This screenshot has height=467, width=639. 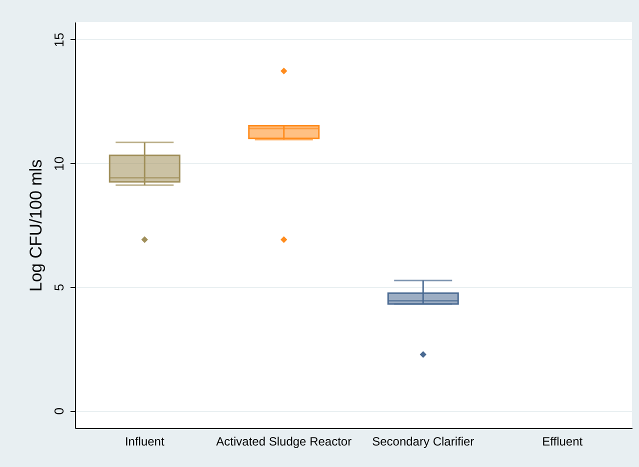 I want to click on y-tick-label: 5, so click(x=59, y=288).